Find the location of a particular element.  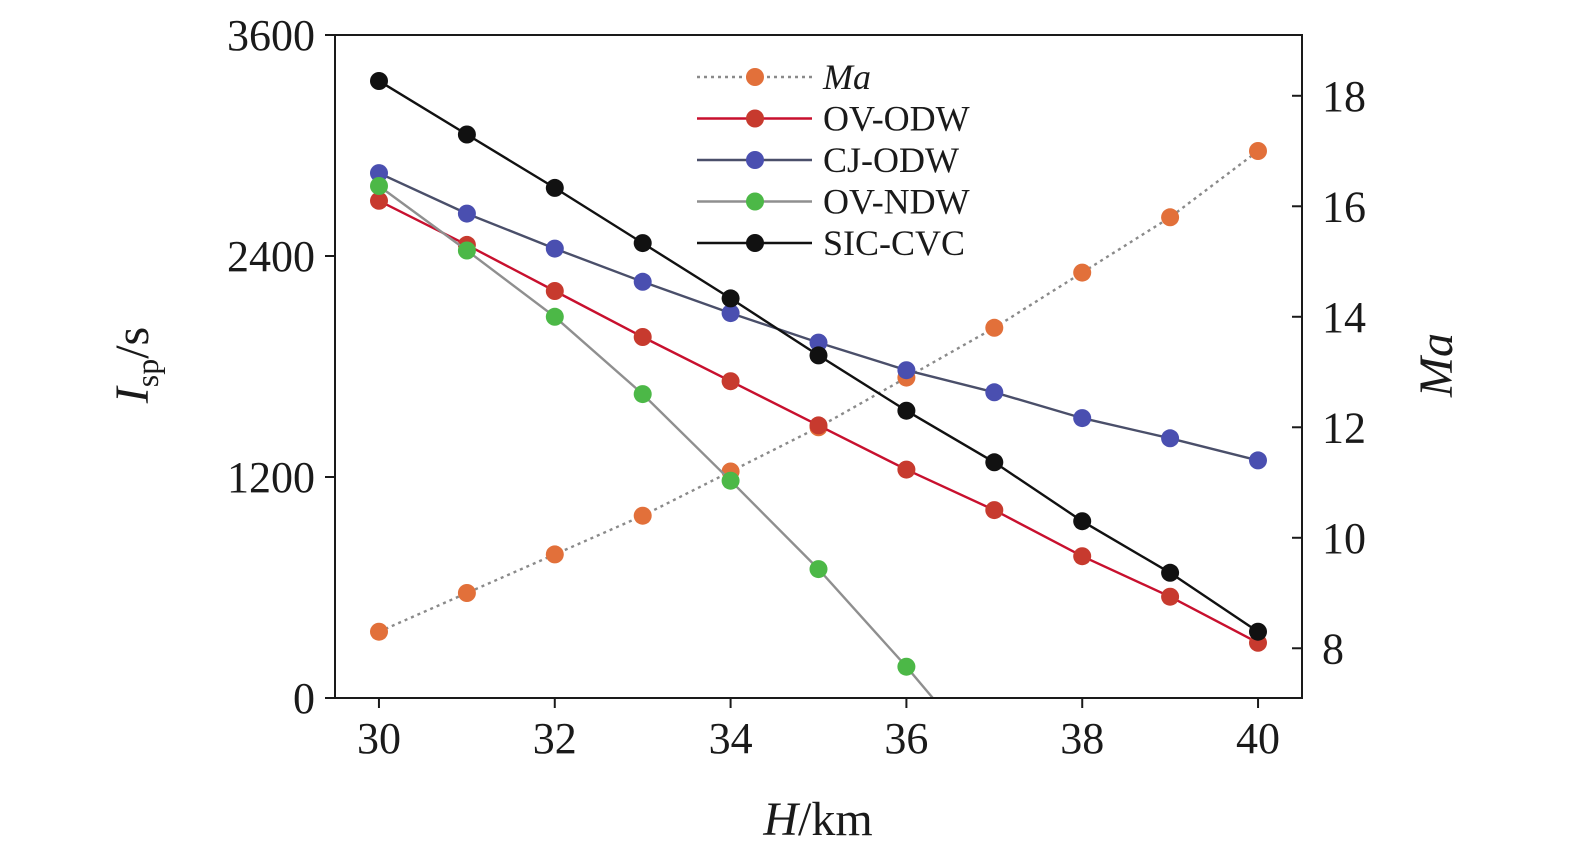

legend-item-ma: Ma is located at coordinates (784, 77).